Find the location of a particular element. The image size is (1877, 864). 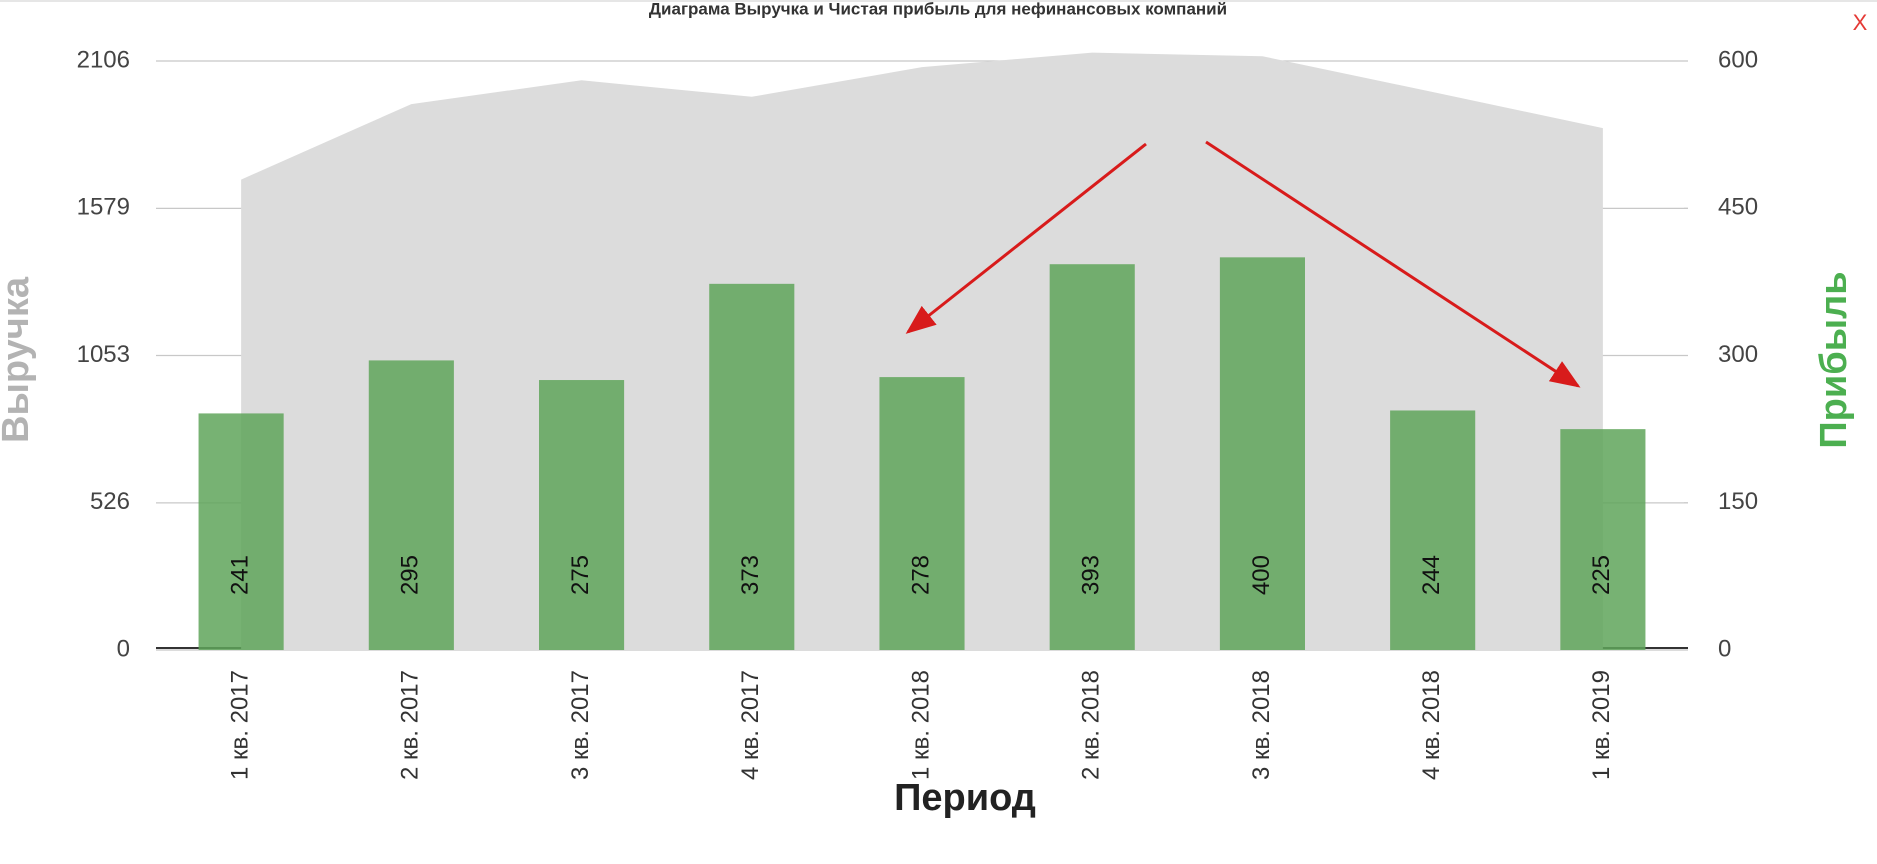

x-tick-label: 3 кв. 2017 is located at coordinates (580, 725).